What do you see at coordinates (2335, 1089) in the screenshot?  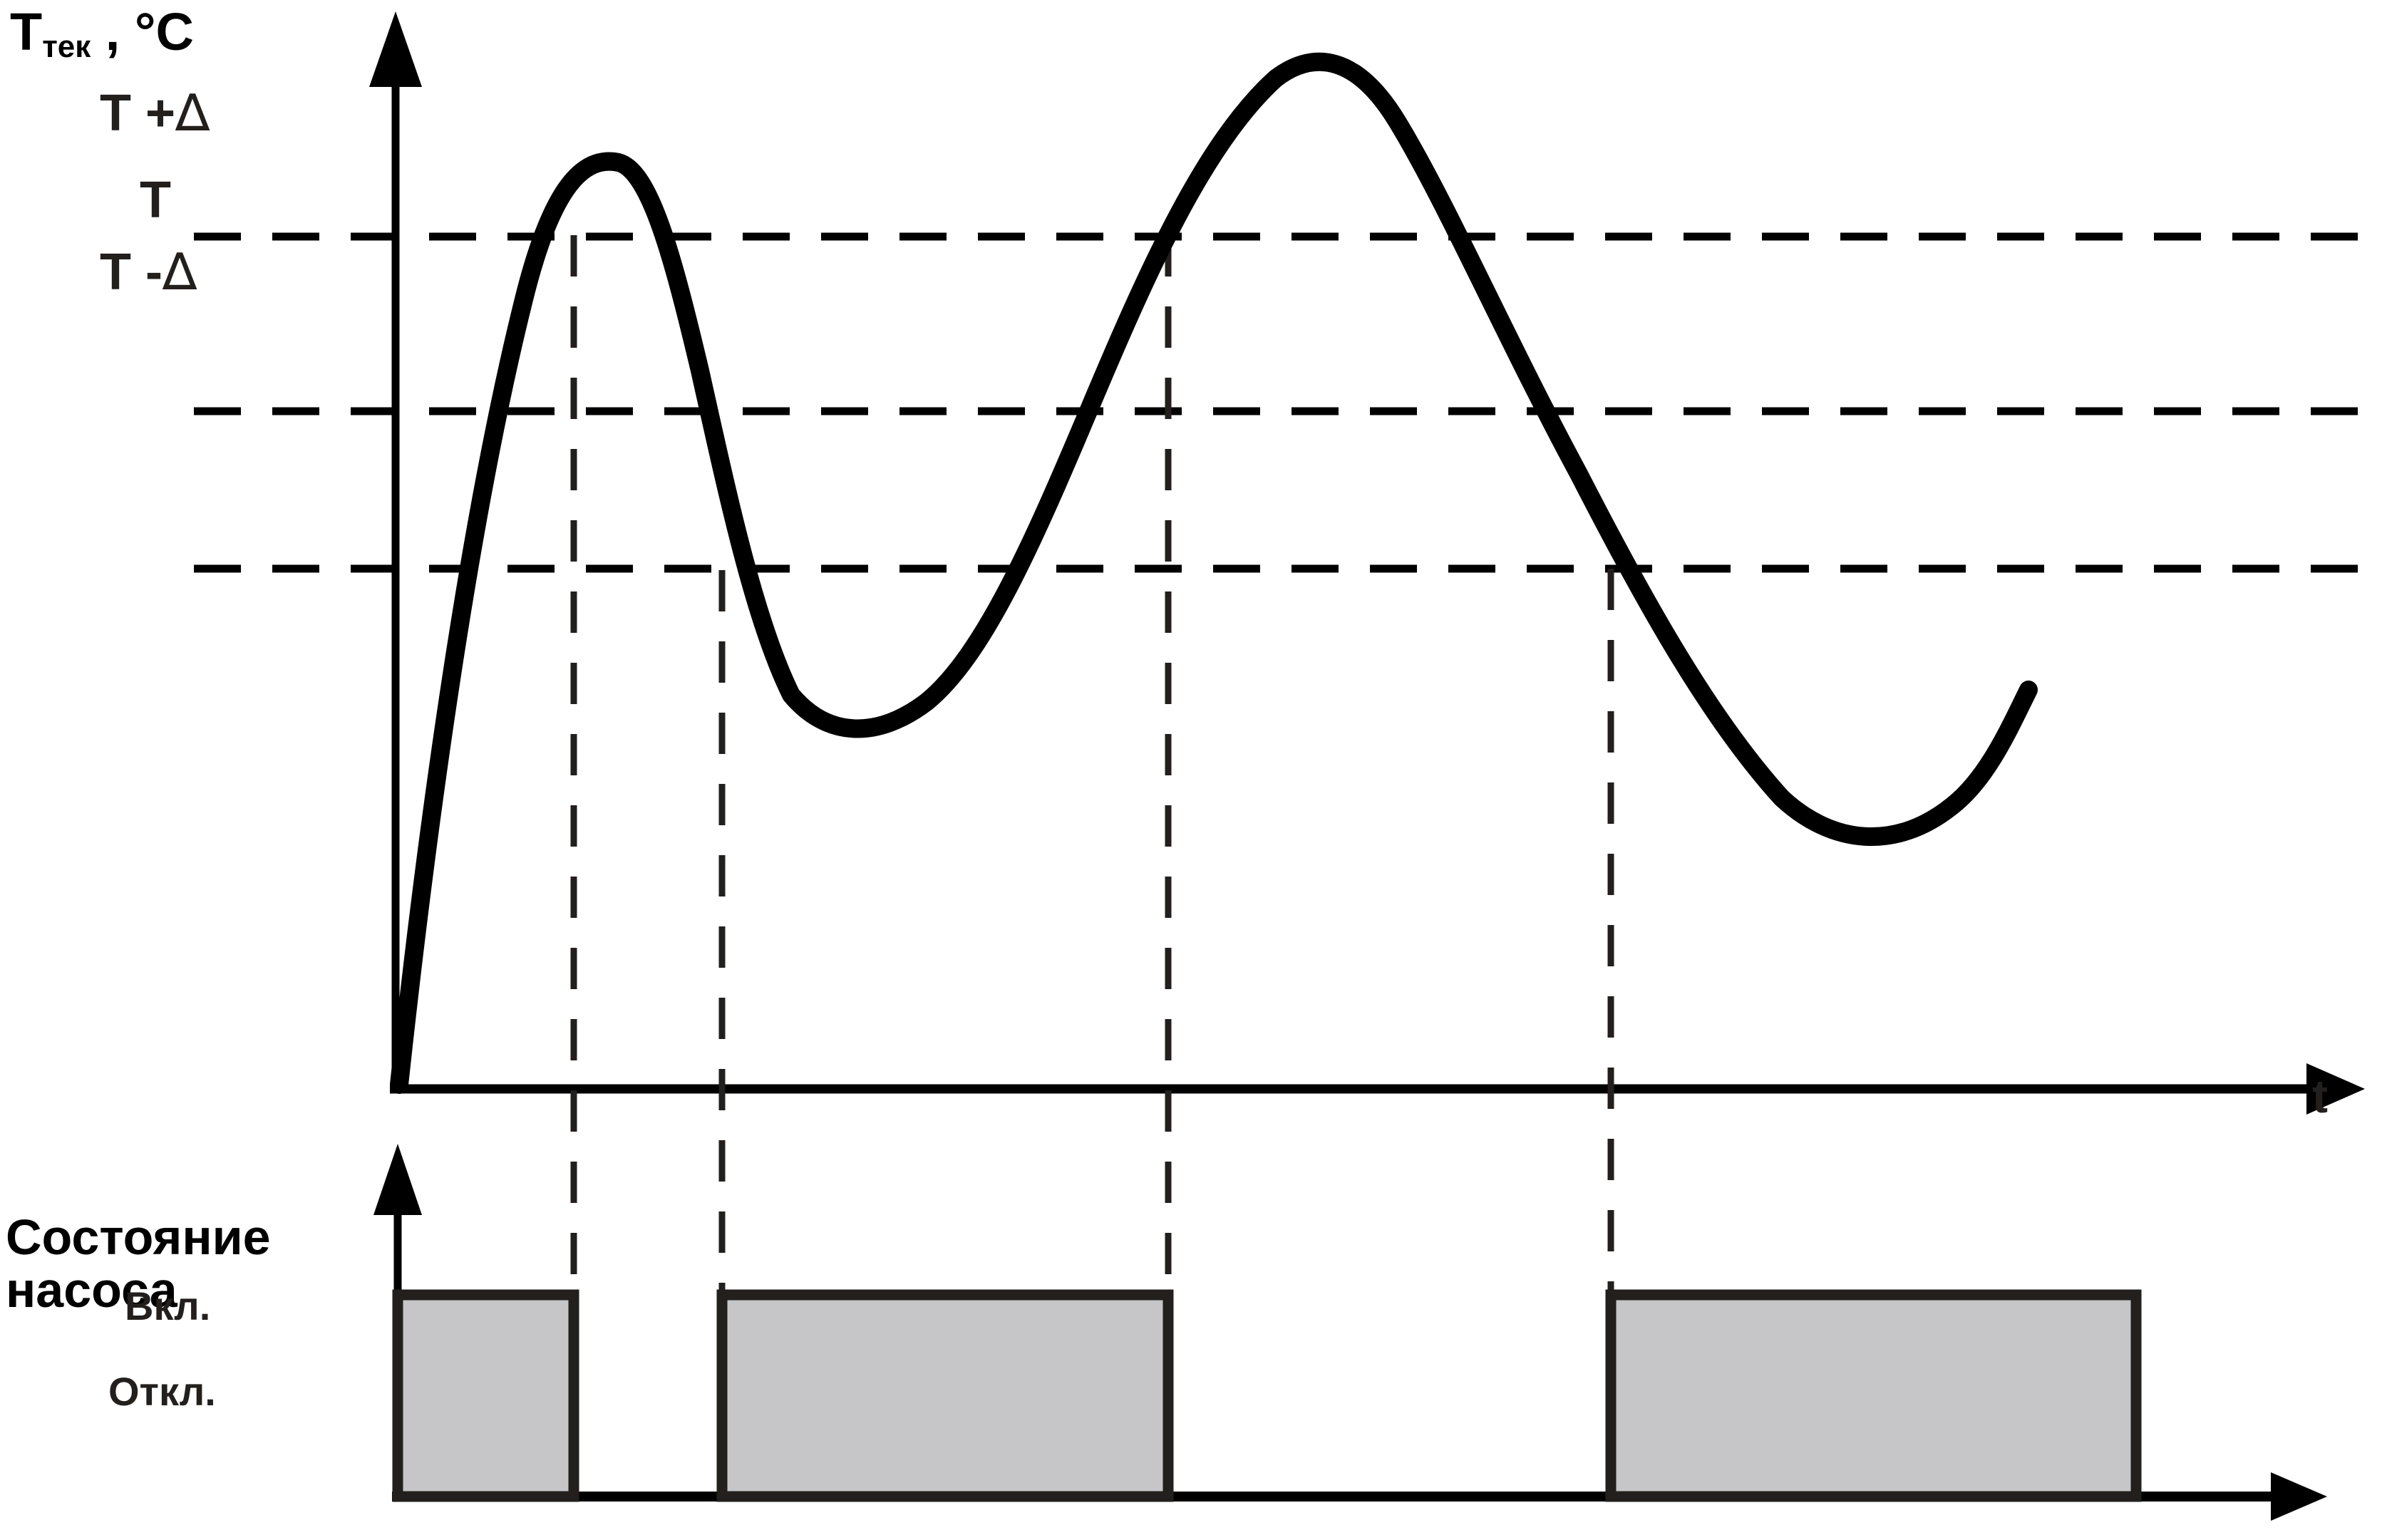 I see `t-axis-arrow-icon` at bounding box center [2335, 1089].